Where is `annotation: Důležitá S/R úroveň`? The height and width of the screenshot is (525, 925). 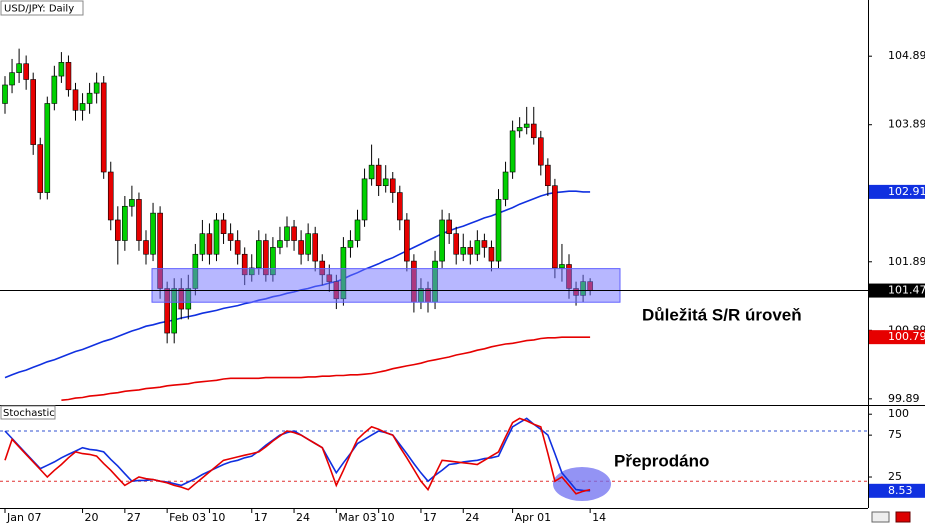 annotation: Důležitá S/R úroveň is located at coordinates (722, 314).